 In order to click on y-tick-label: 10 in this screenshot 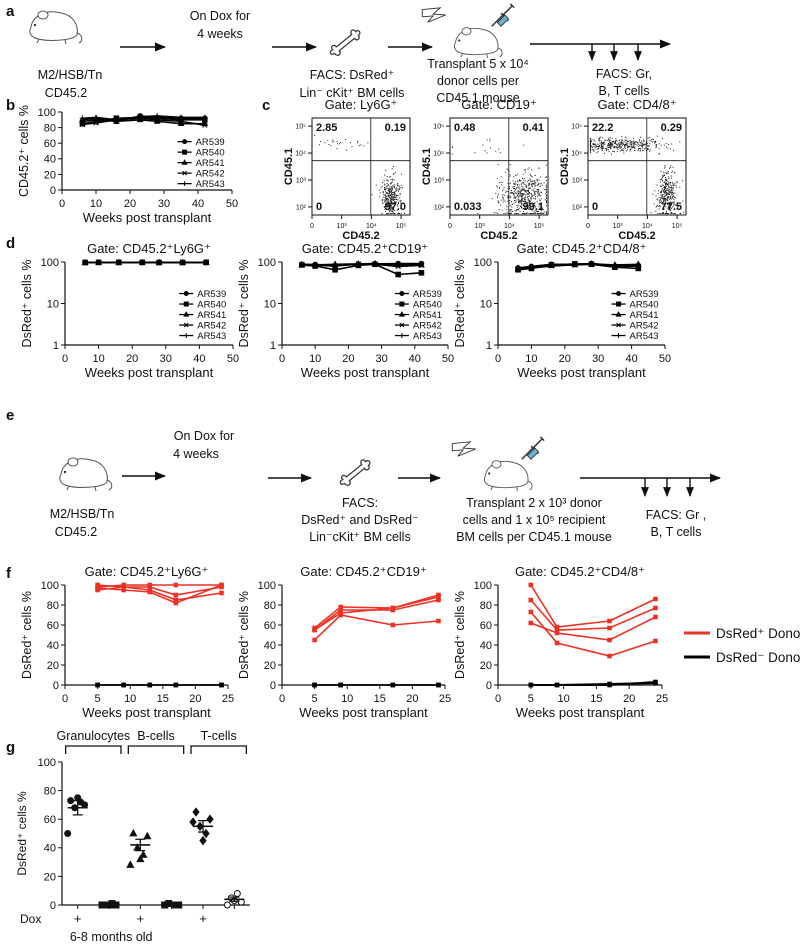, I will do `click(53, 304)`.